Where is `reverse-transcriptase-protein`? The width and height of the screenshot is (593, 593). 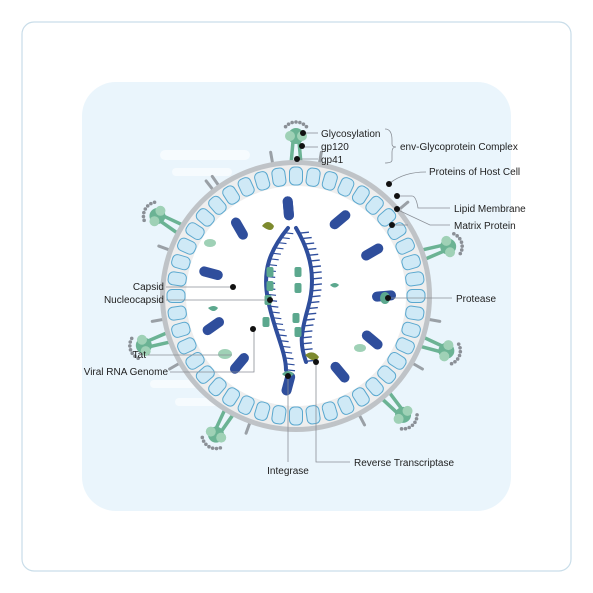
reverse-transcriptase-protein is located at coordinates (312, 356).